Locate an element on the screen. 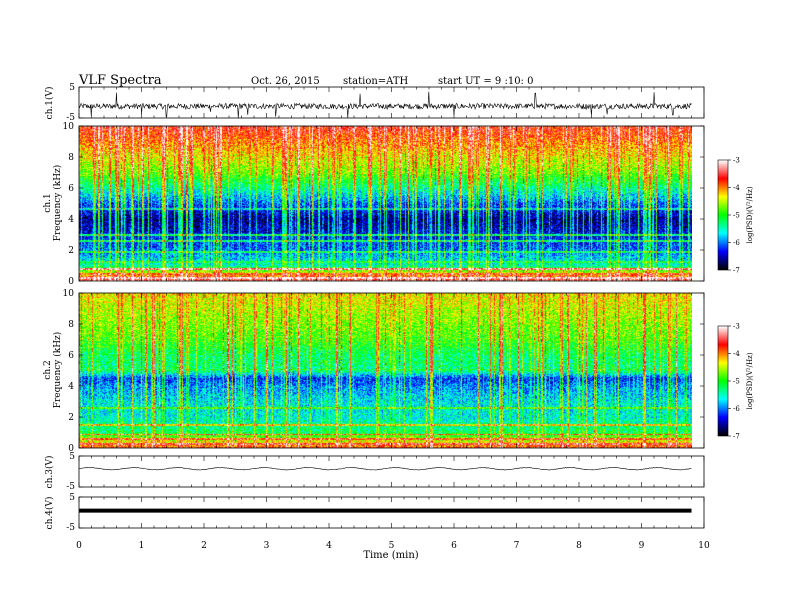 This screenshot has height=612, width=792. header-start-time: start UT = 9 :10: 0 is located at coordinates (485, 81).